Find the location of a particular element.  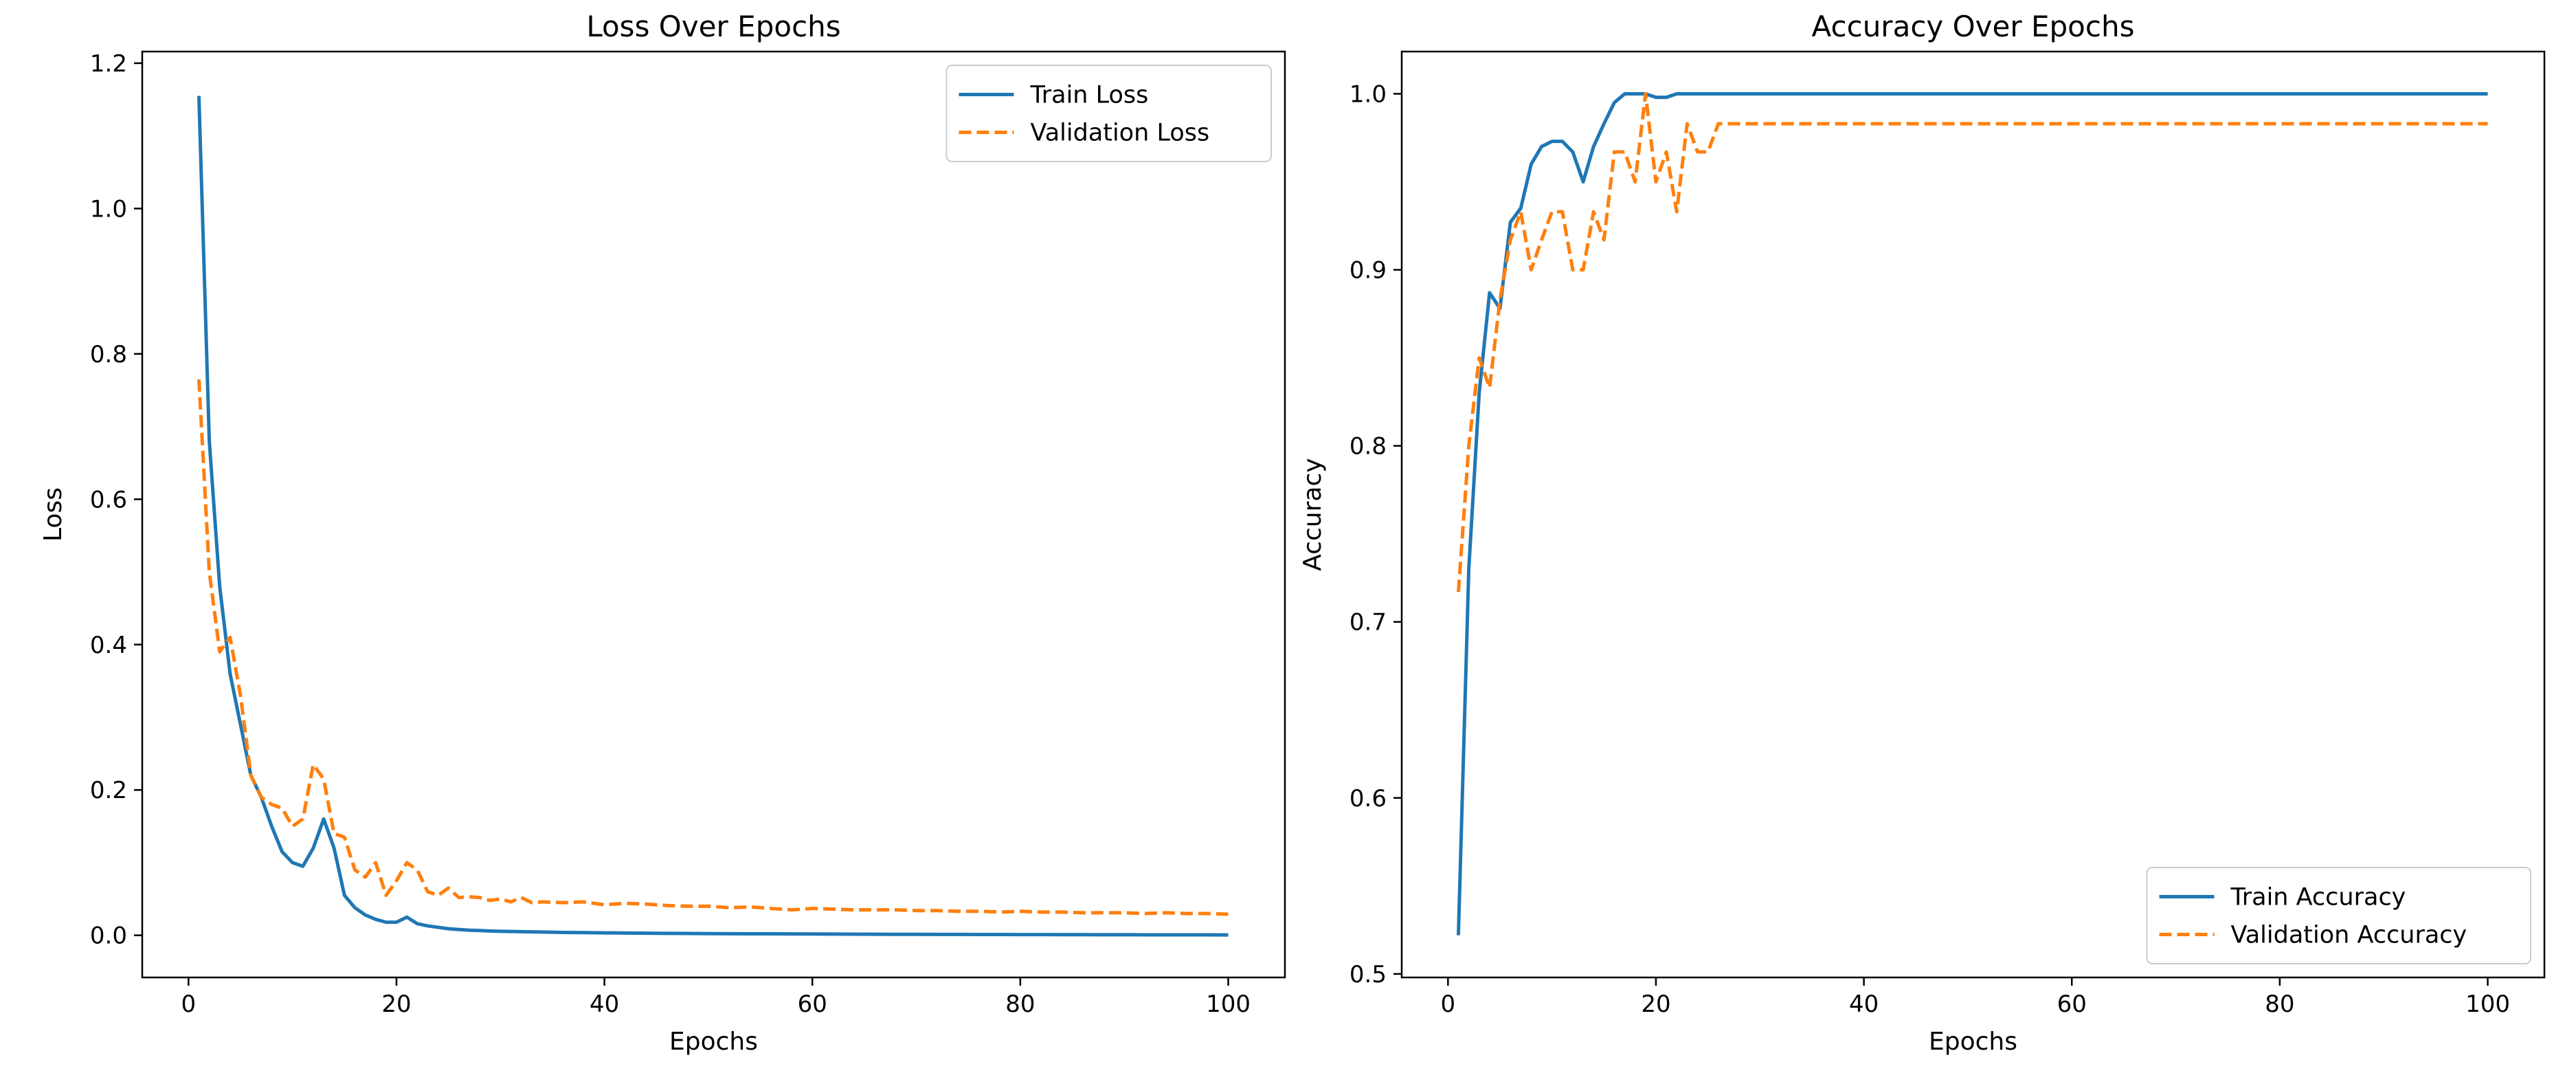

accuracy-x-tick-label: 80 is located at coordinates (2279, 1004).